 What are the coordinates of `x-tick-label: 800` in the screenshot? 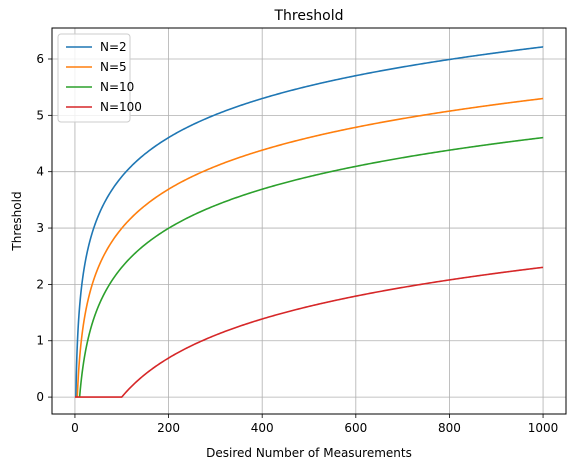 It's located at (449, 428).